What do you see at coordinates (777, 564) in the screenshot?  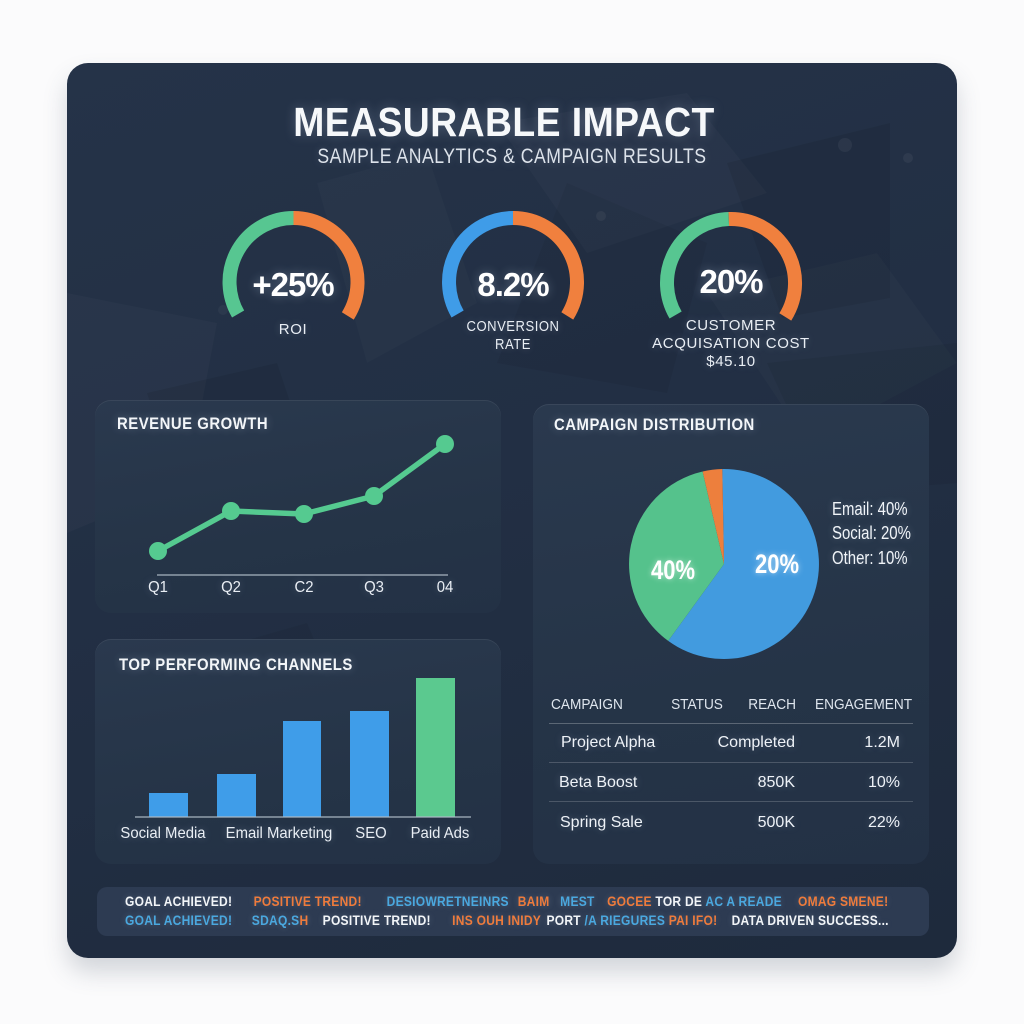 I see `svg-text: 20%` at bounding box center [777, 564].